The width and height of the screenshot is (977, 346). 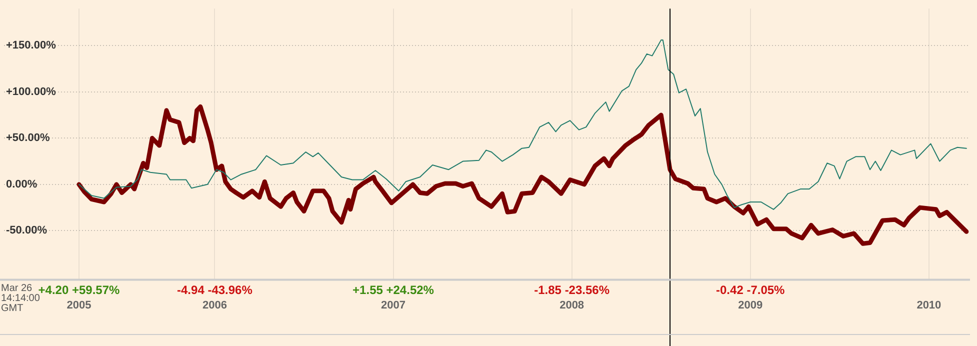 What do you see at coordinates (79, 289) in the screenshot?
I see `text: +4.20 +59.57%` at bounding box center [79, 289].